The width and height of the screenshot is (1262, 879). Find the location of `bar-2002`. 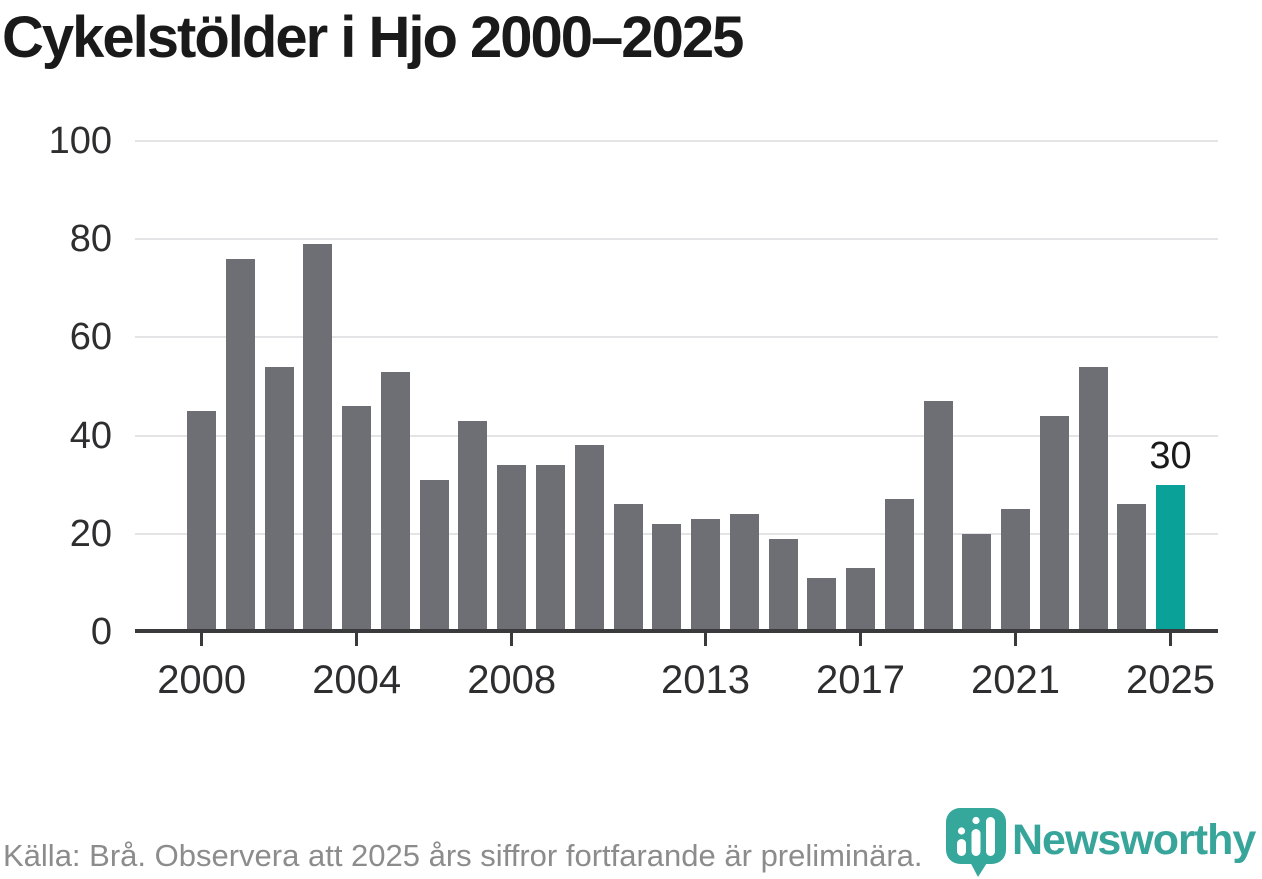

bar-2002 is located at coordinates (279, 499).